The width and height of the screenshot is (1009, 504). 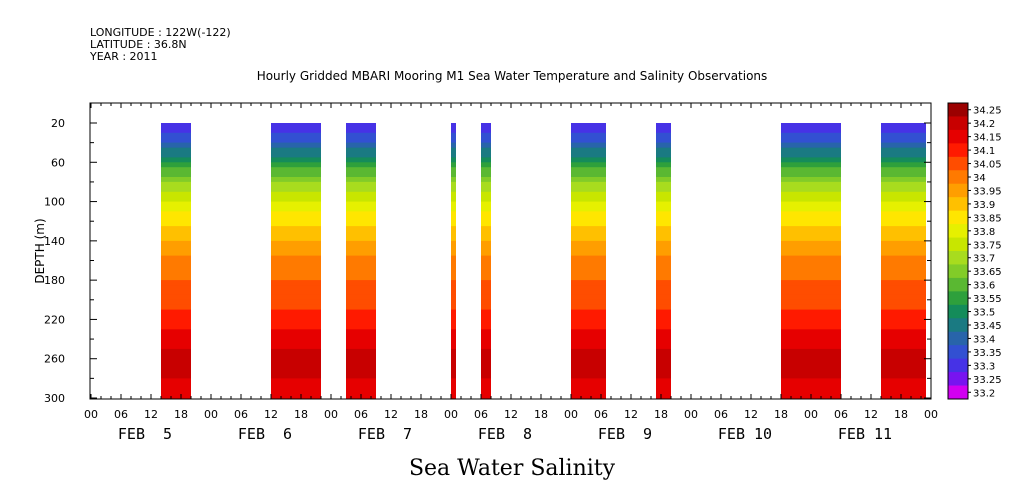 What do you see at coordinates (391, 414) in the screenshot?
I see `x-tick-label: 12` at bounding box center [391, 414].